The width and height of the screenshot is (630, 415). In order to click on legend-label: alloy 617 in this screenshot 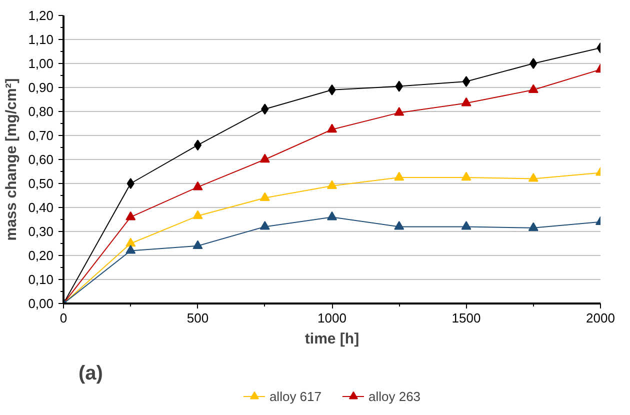, I will do `click(295, 396)`.